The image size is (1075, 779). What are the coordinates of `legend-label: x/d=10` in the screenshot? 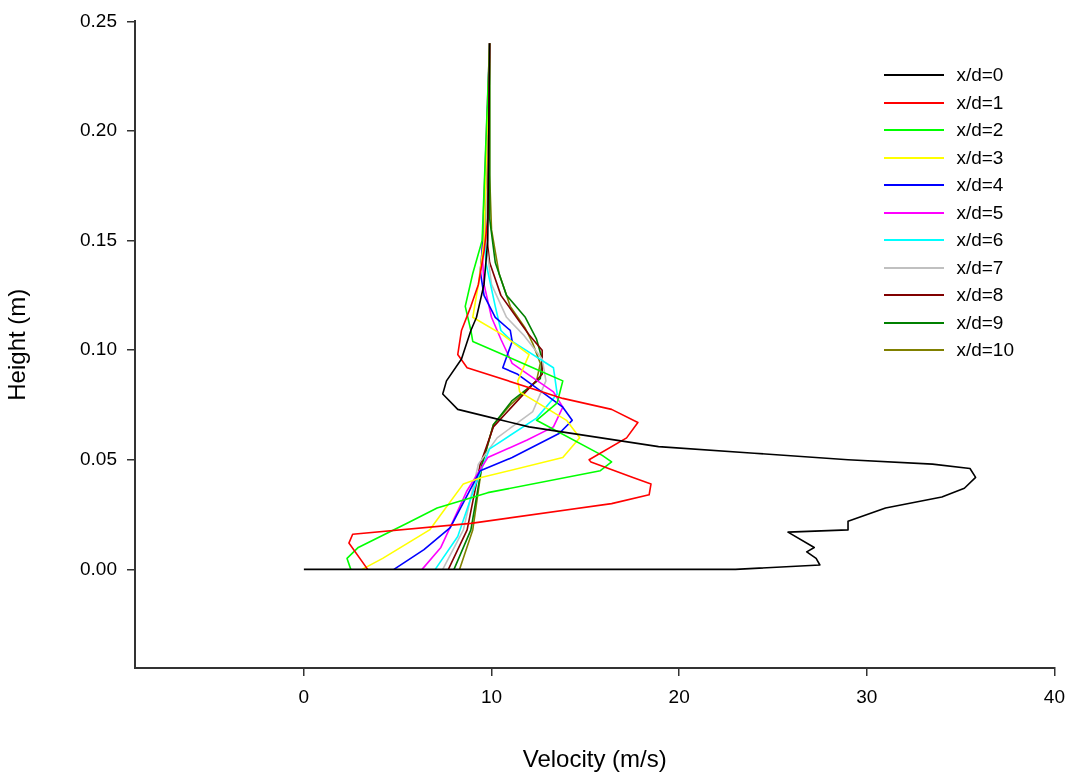 It's located at (985, 350).